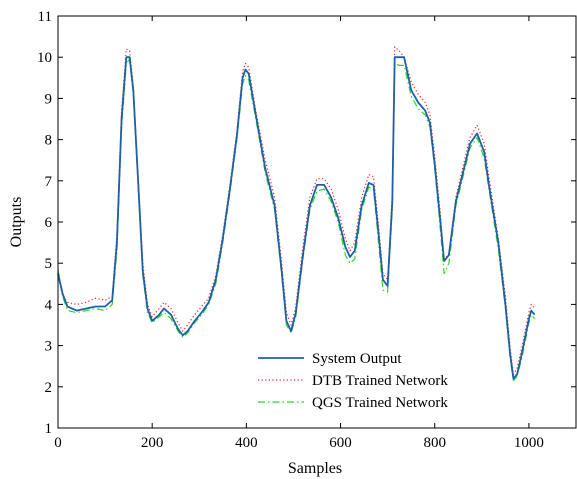 The height and width of the screenshot is (479, 577). I want to click on x-tick-label: 200, so click(152, 443).